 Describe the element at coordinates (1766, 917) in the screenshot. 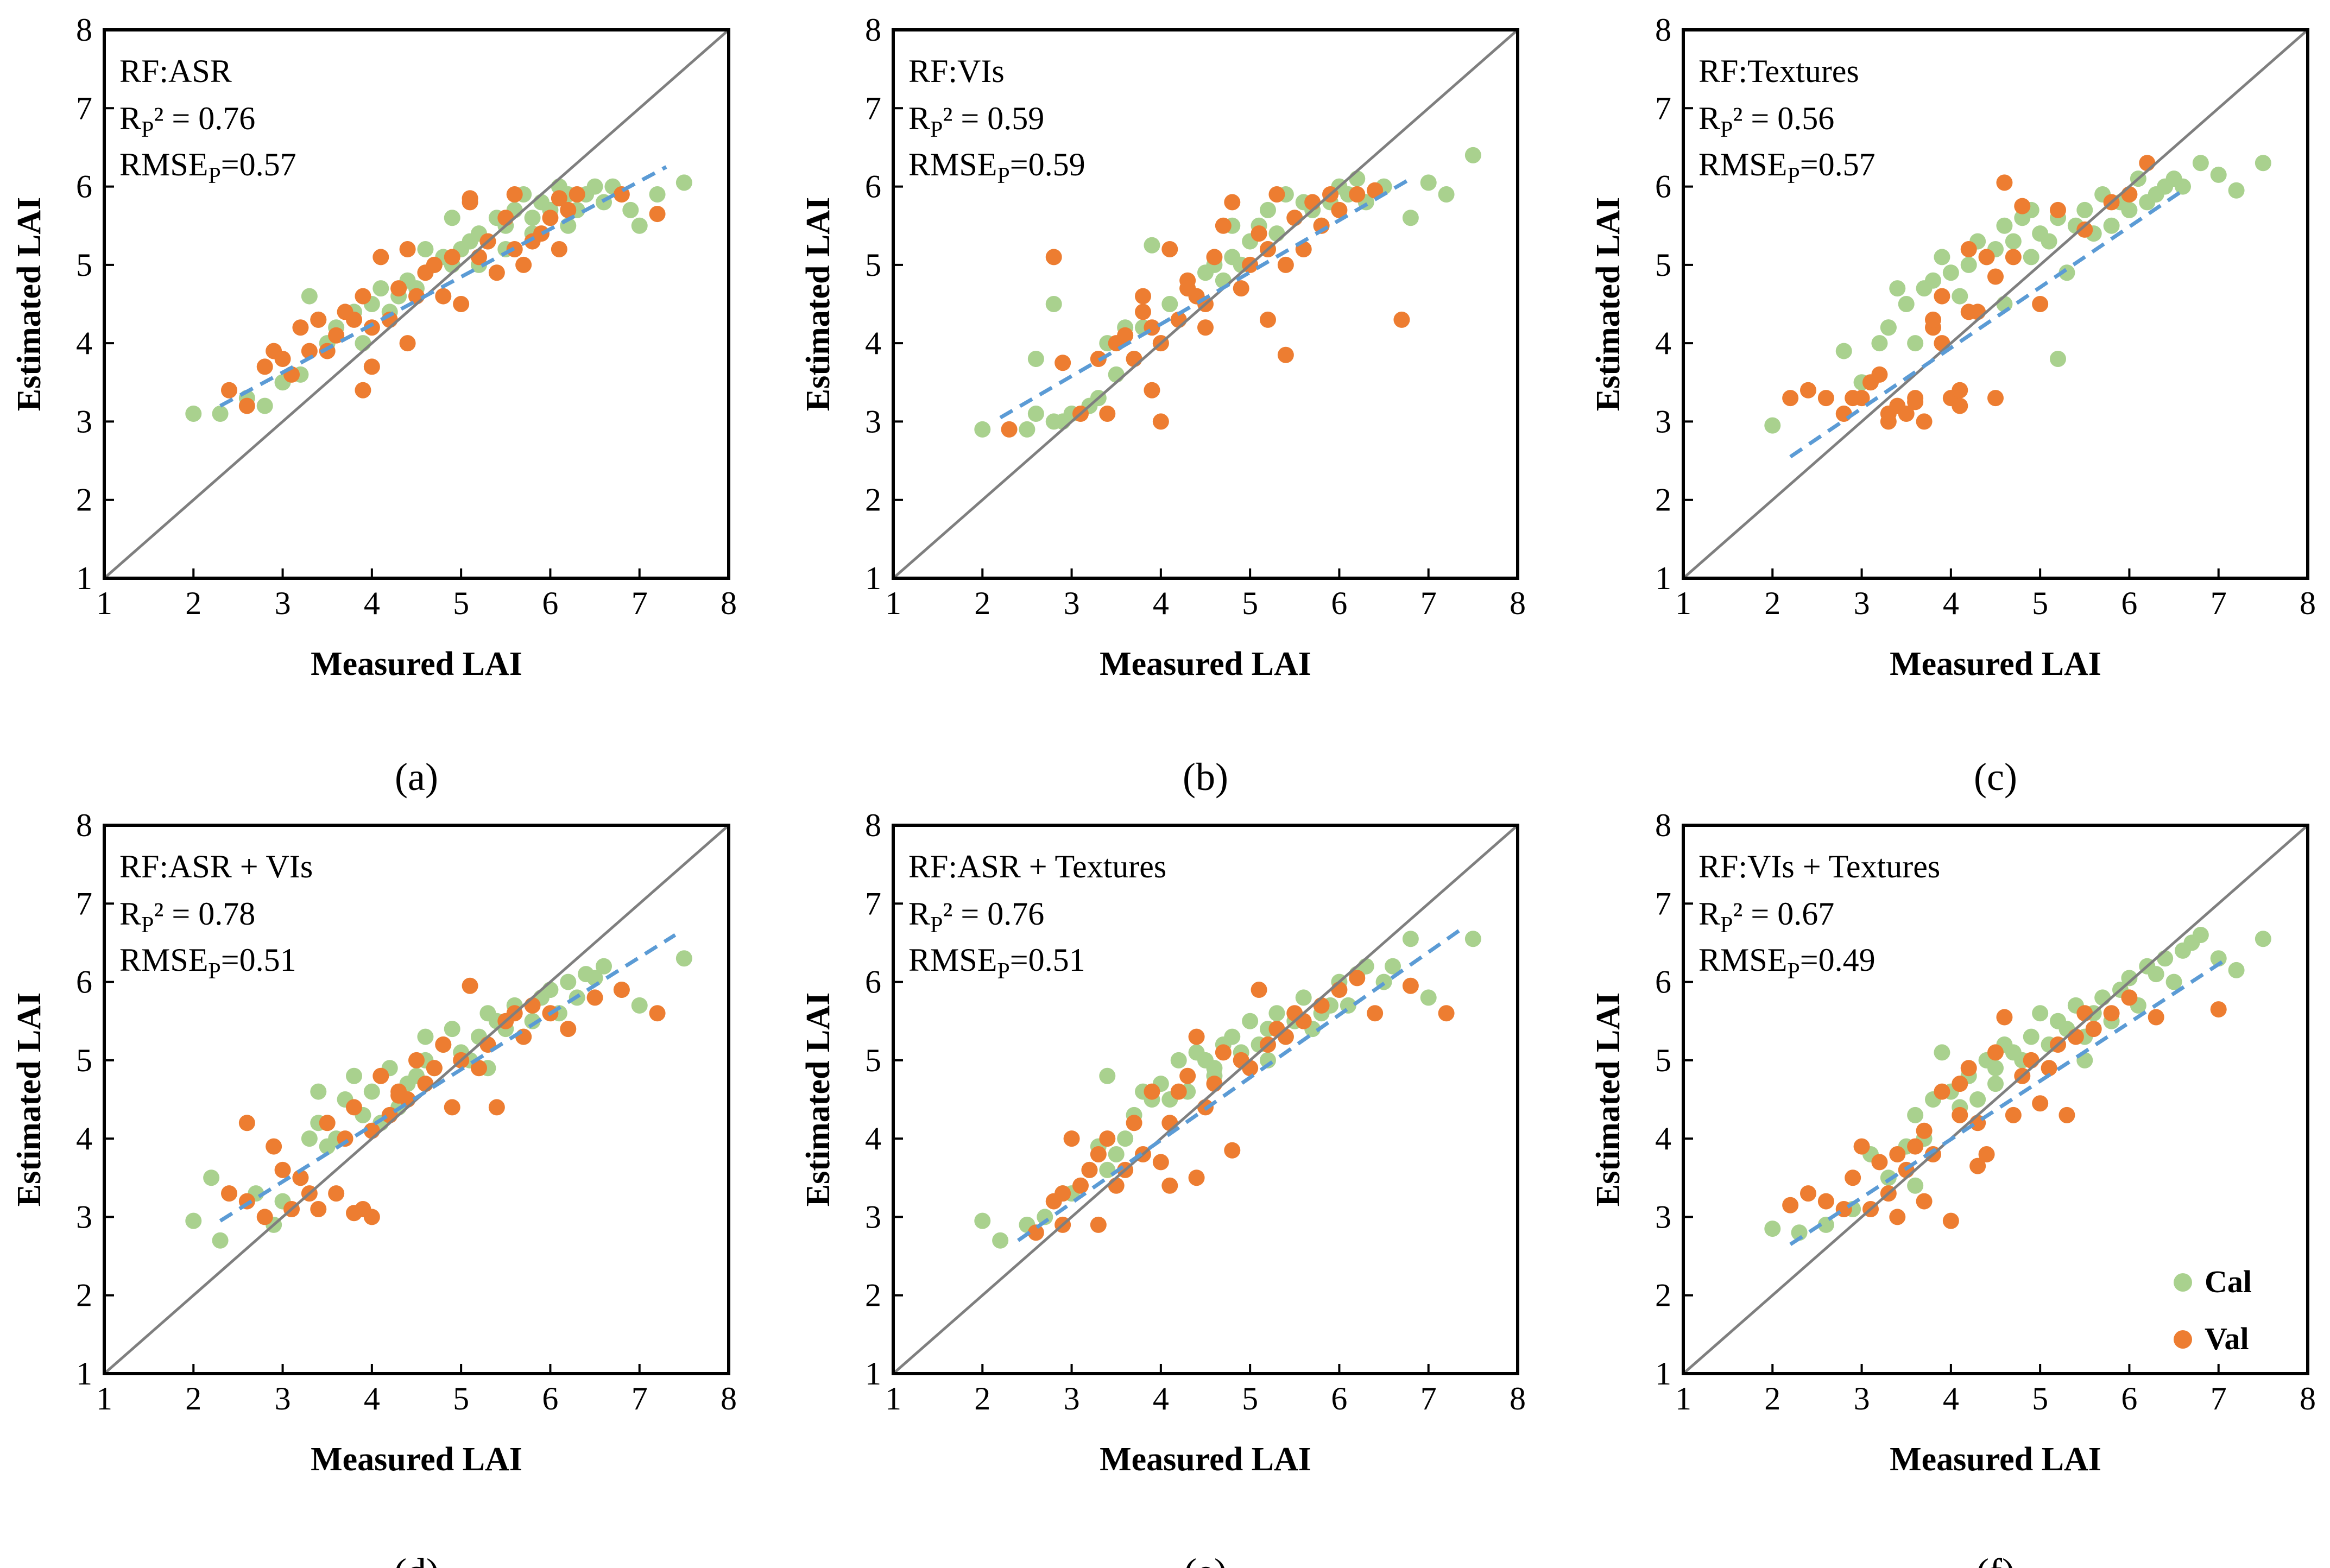

I see `r2-label: RP² = 0.67` at that location.